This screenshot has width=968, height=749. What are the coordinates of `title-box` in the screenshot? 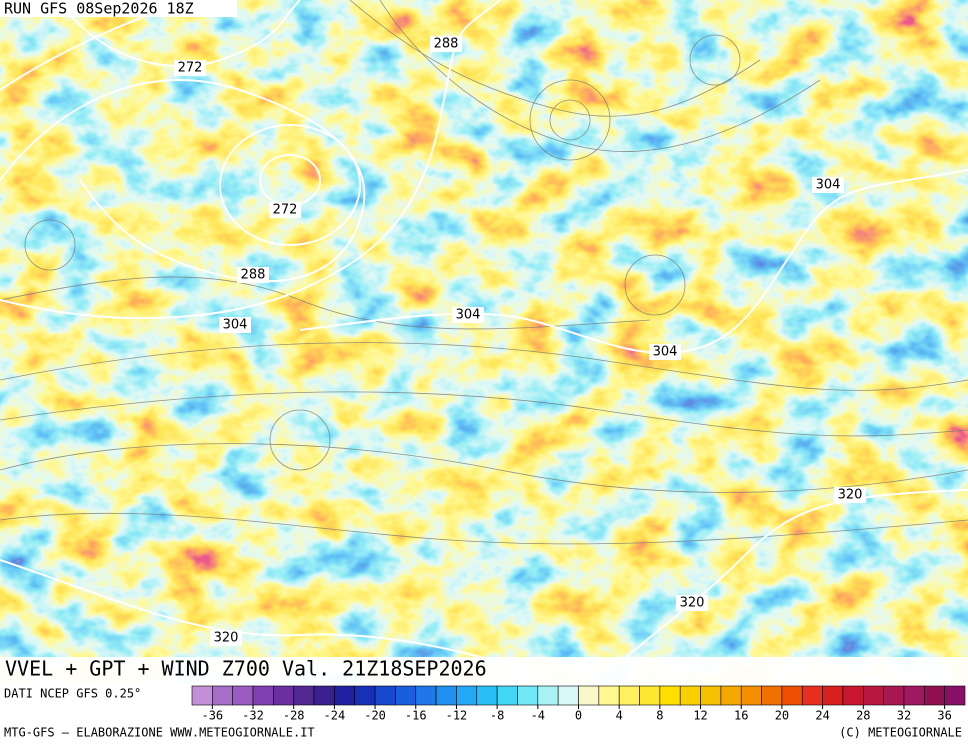 It's located at (484, 670).